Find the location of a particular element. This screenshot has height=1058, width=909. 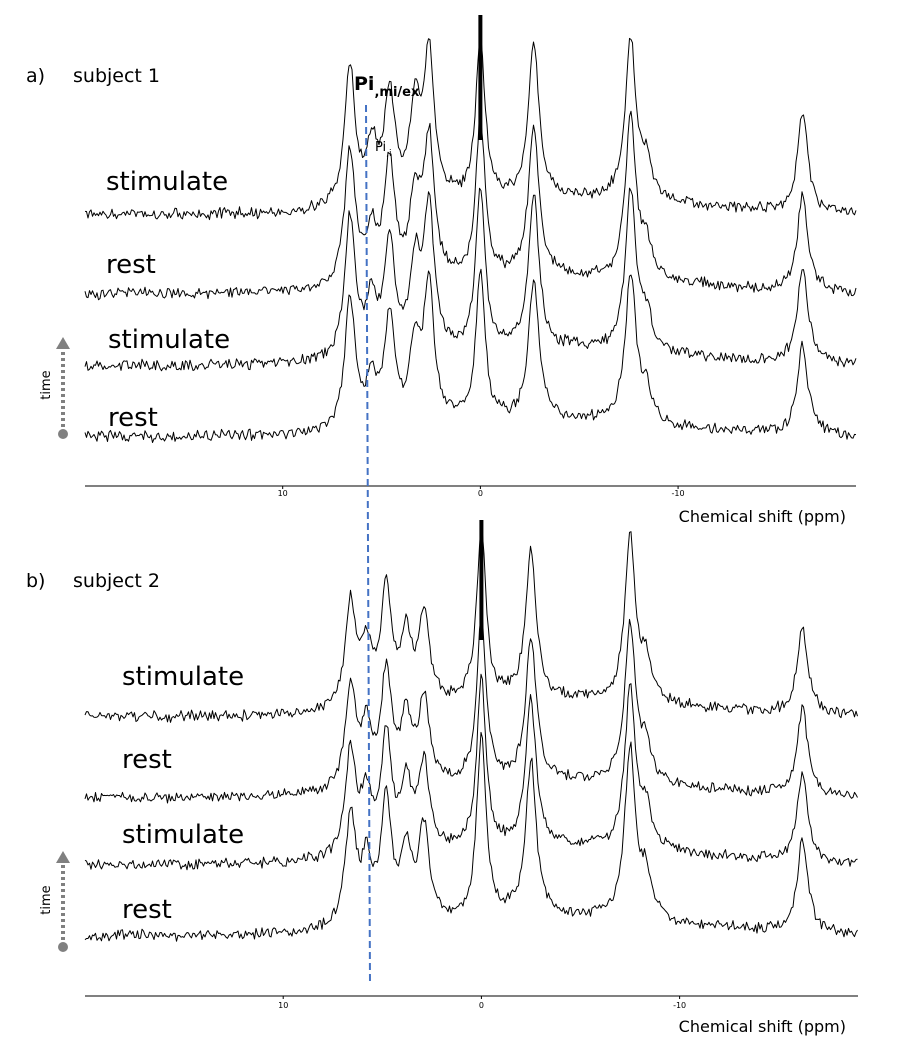

panel-b-time-arrow-head is located at coordinates (63, 857).